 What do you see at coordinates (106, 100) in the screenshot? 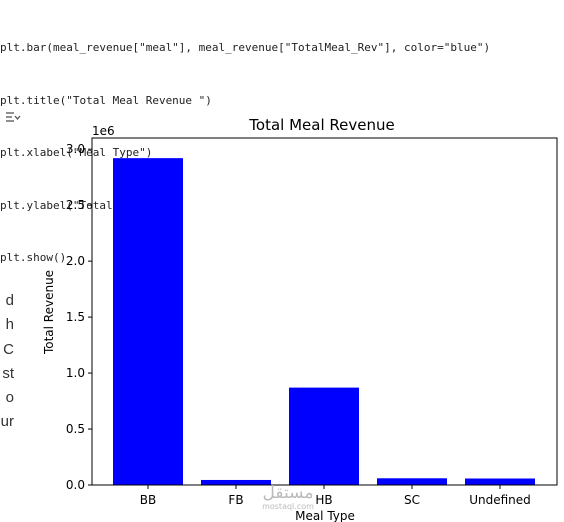
I see `code-line-2: plt.title("Total Meal Revenue ")` at bounding box center [106, 100].